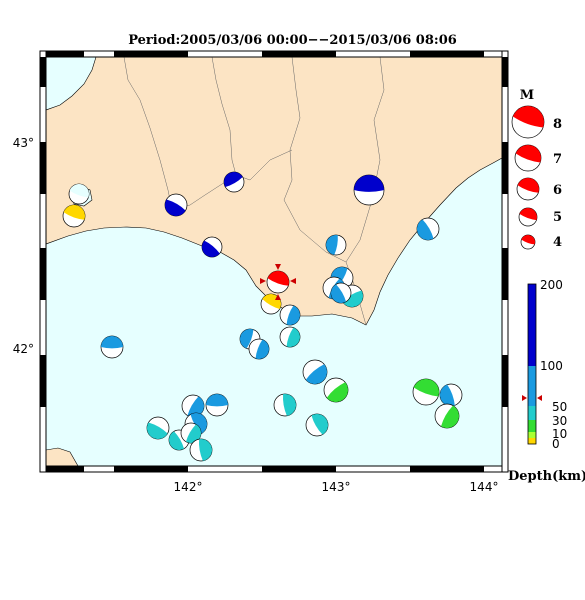 This screenshot has width=585, height=600. I want to click on legend-mag-6: 6, so click(557, 190).